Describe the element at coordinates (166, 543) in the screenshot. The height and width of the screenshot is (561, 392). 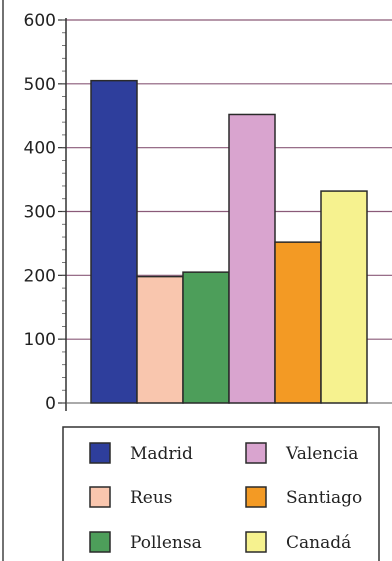
I see `legend-label: Pollensa` at that location.